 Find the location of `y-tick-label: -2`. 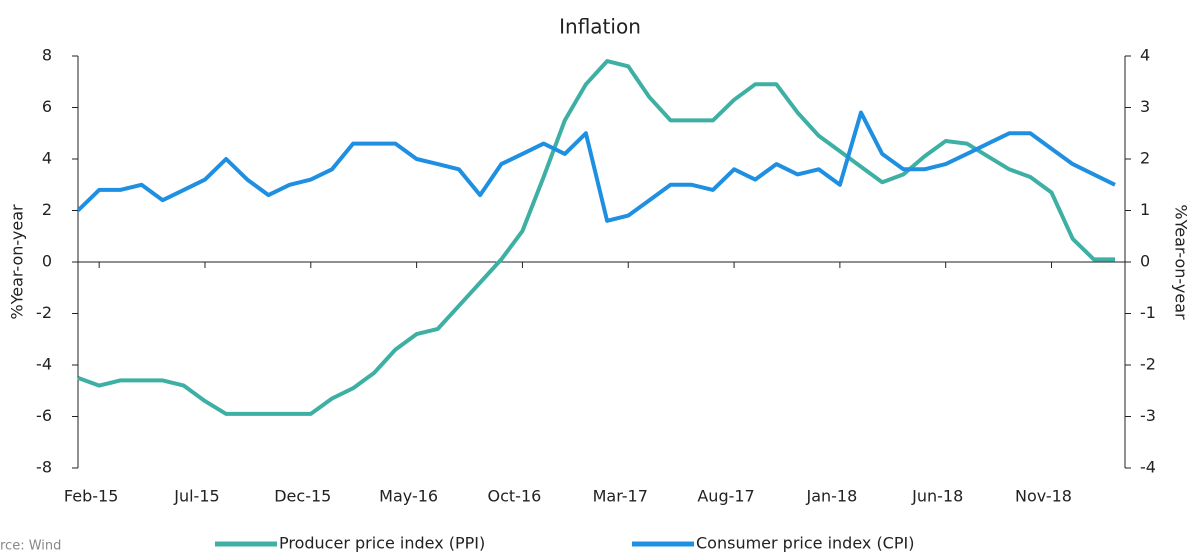

y-tick-label: -2 is located at coordinates (44, 312).